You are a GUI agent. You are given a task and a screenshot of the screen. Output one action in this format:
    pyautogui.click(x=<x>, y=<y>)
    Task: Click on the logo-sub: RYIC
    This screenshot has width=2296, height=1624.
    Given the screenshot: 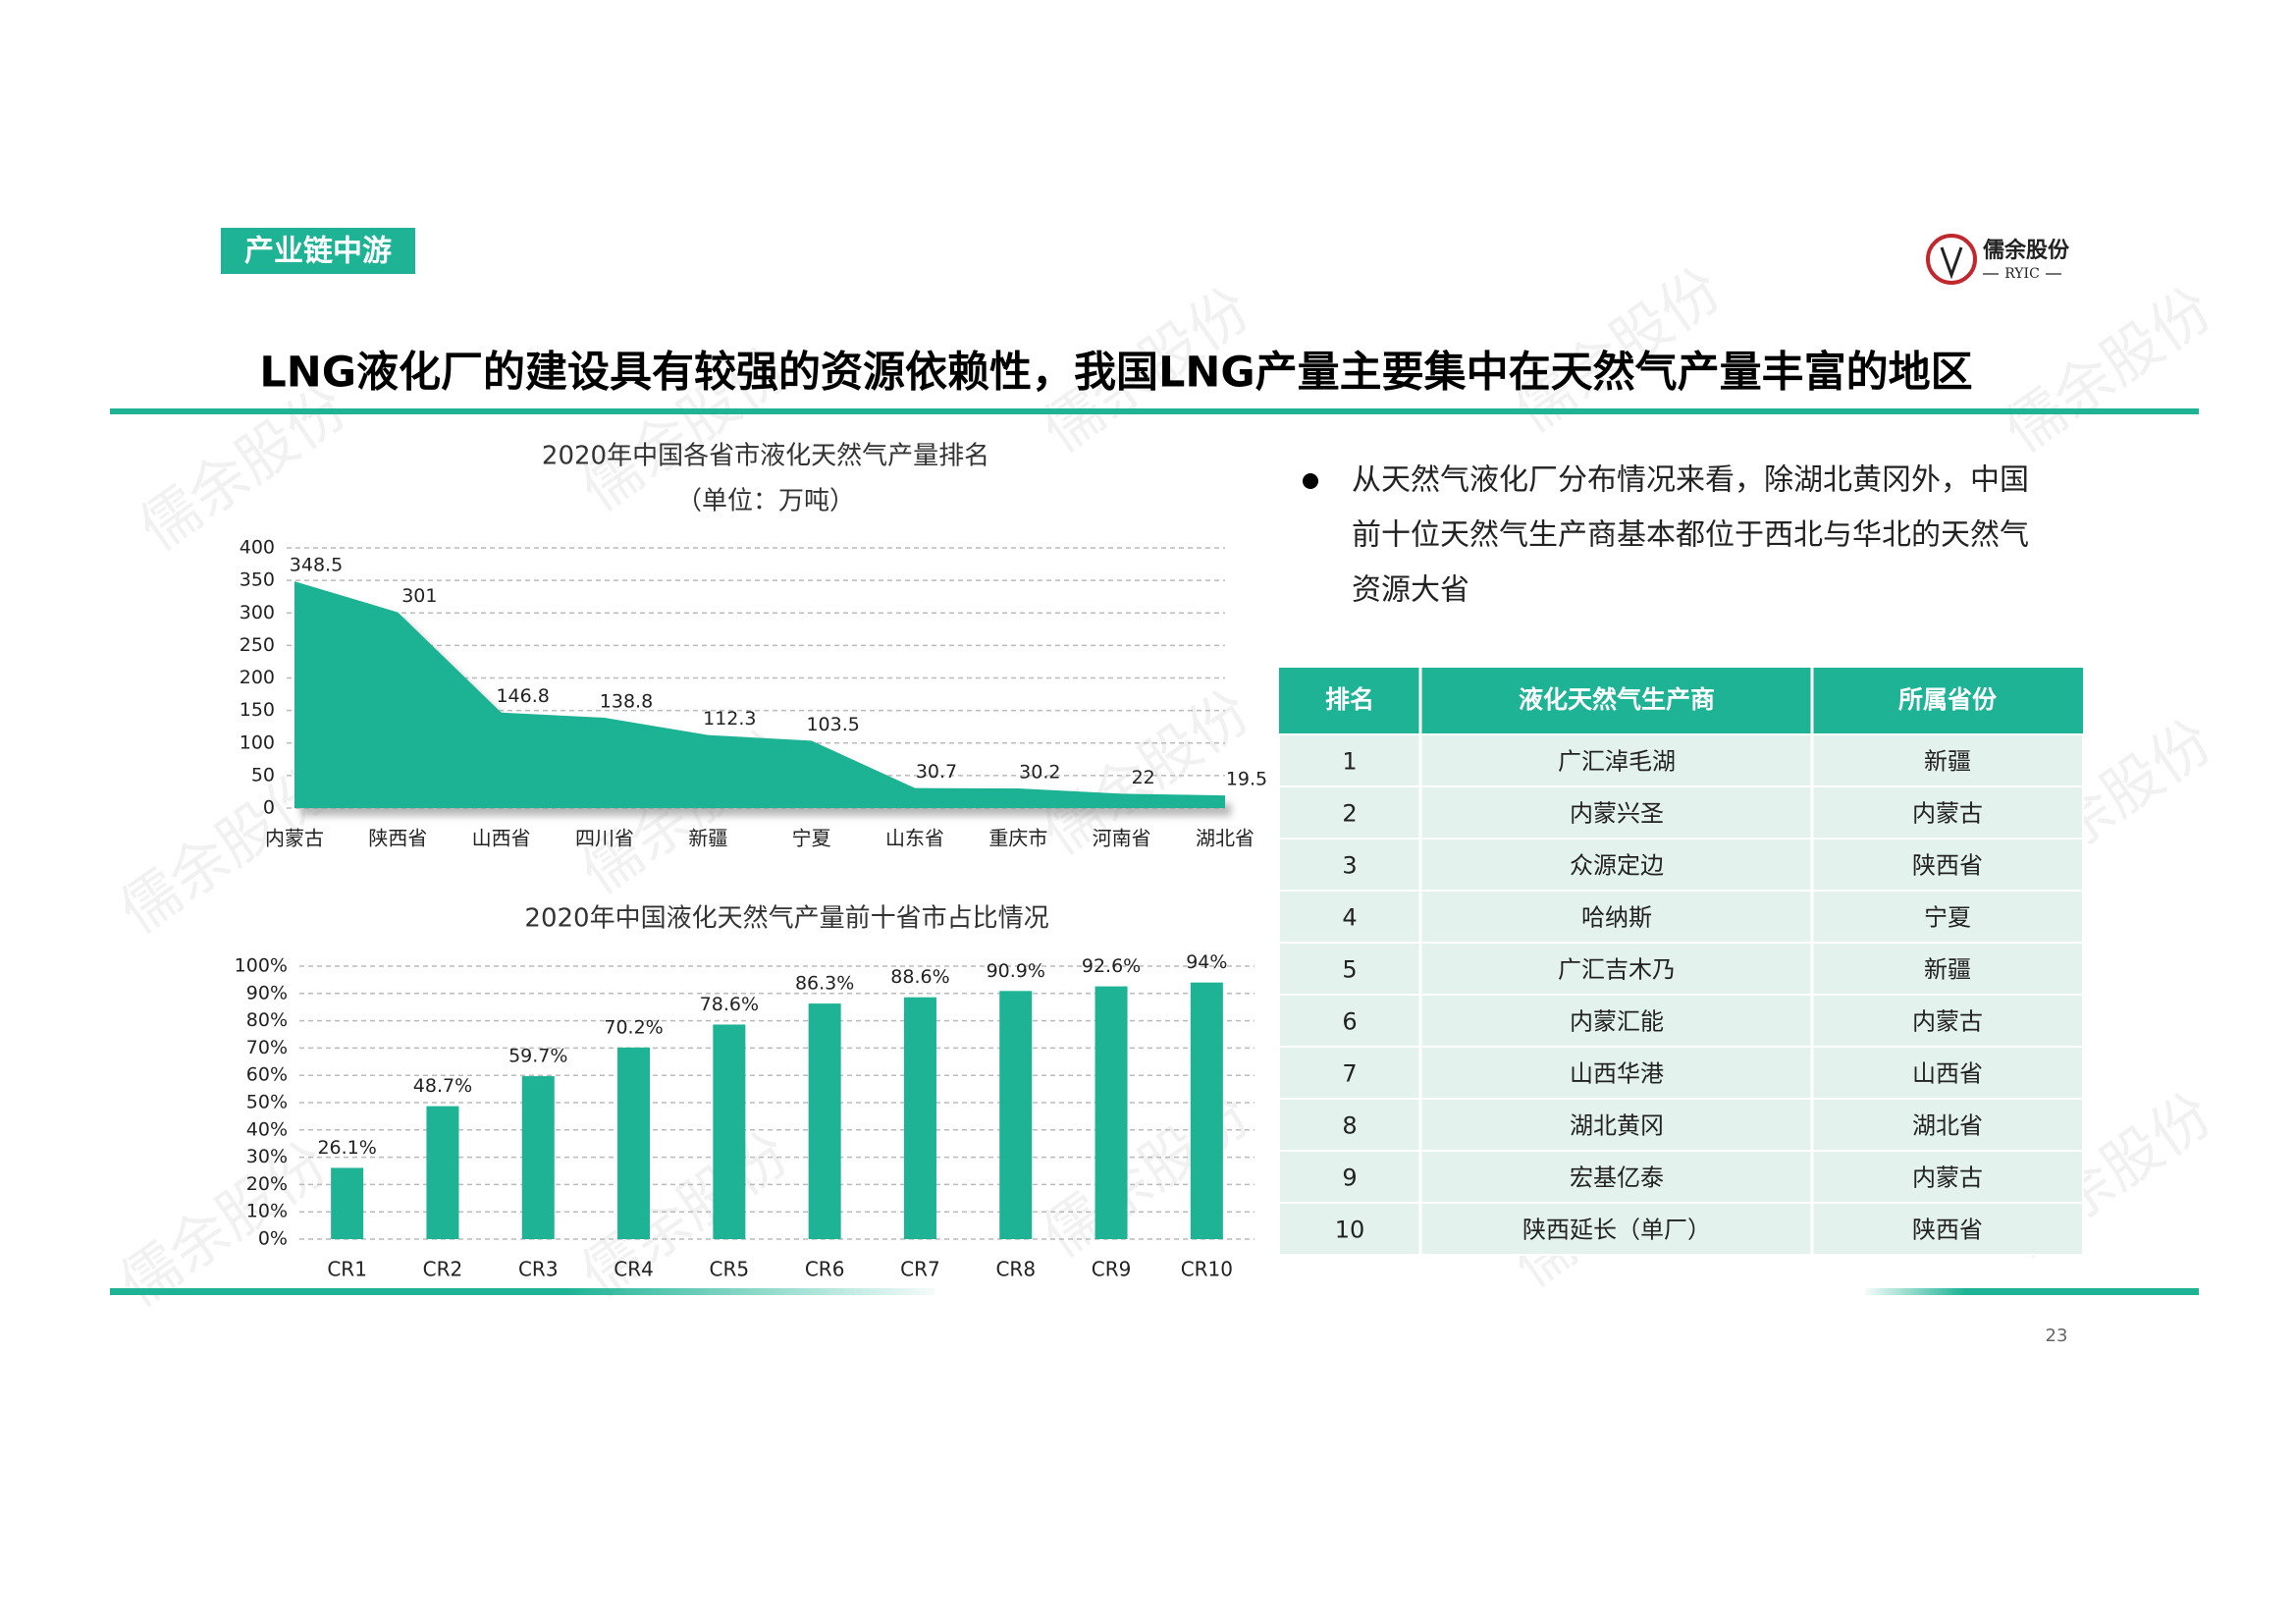 What is the action you would take?
    pyautogui.click(x=2022, y=274)
    